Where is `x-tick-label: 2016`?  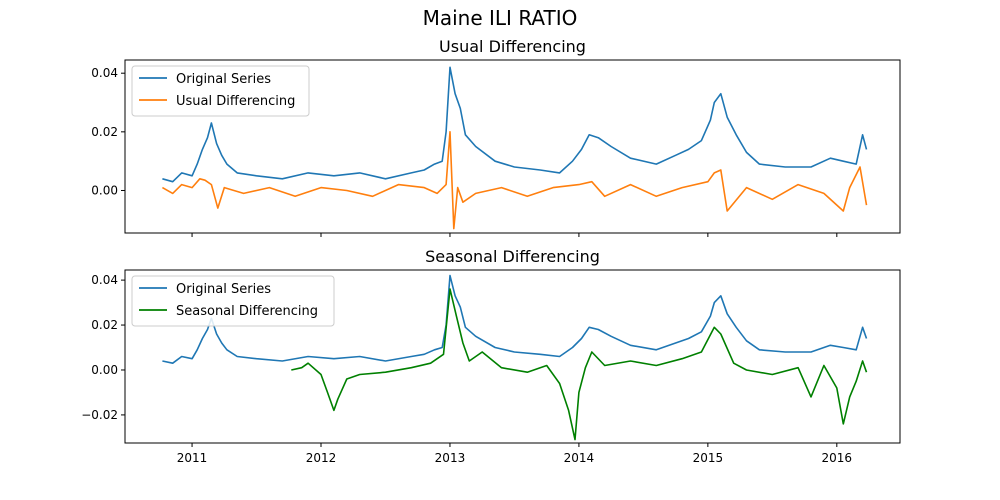 x-tick-label: 2016 is located at coordinates (837, 458).